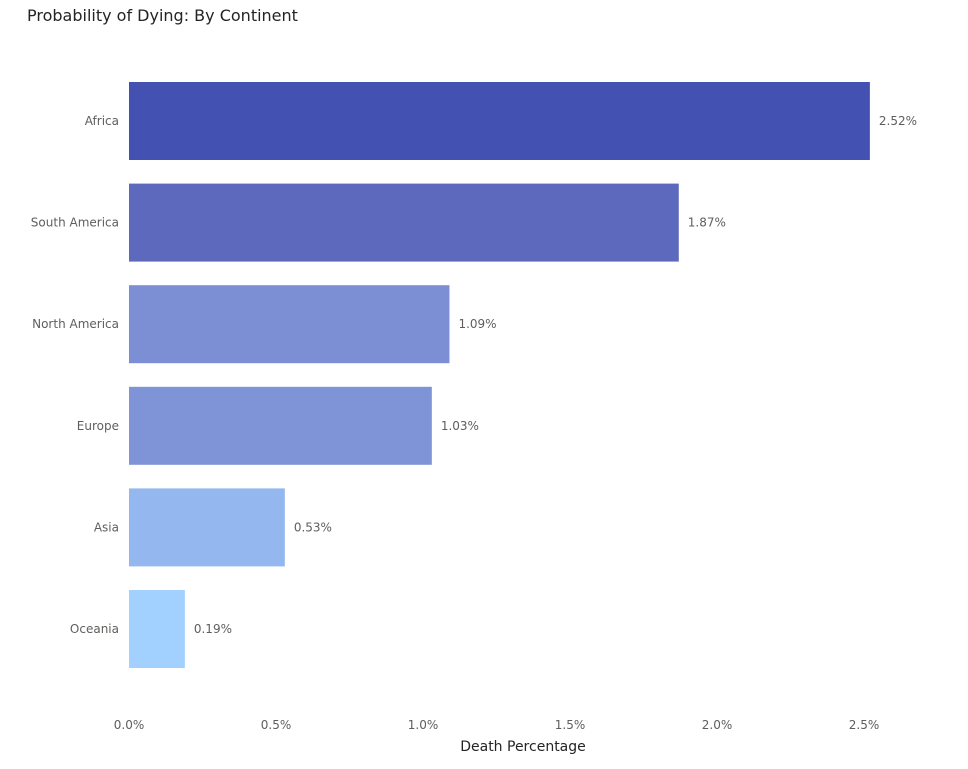 The image size is (968, 769). Describe the element at coordinates (864, 725) in the screenshot. I see `x-tick-label: 2.5%` at that location.